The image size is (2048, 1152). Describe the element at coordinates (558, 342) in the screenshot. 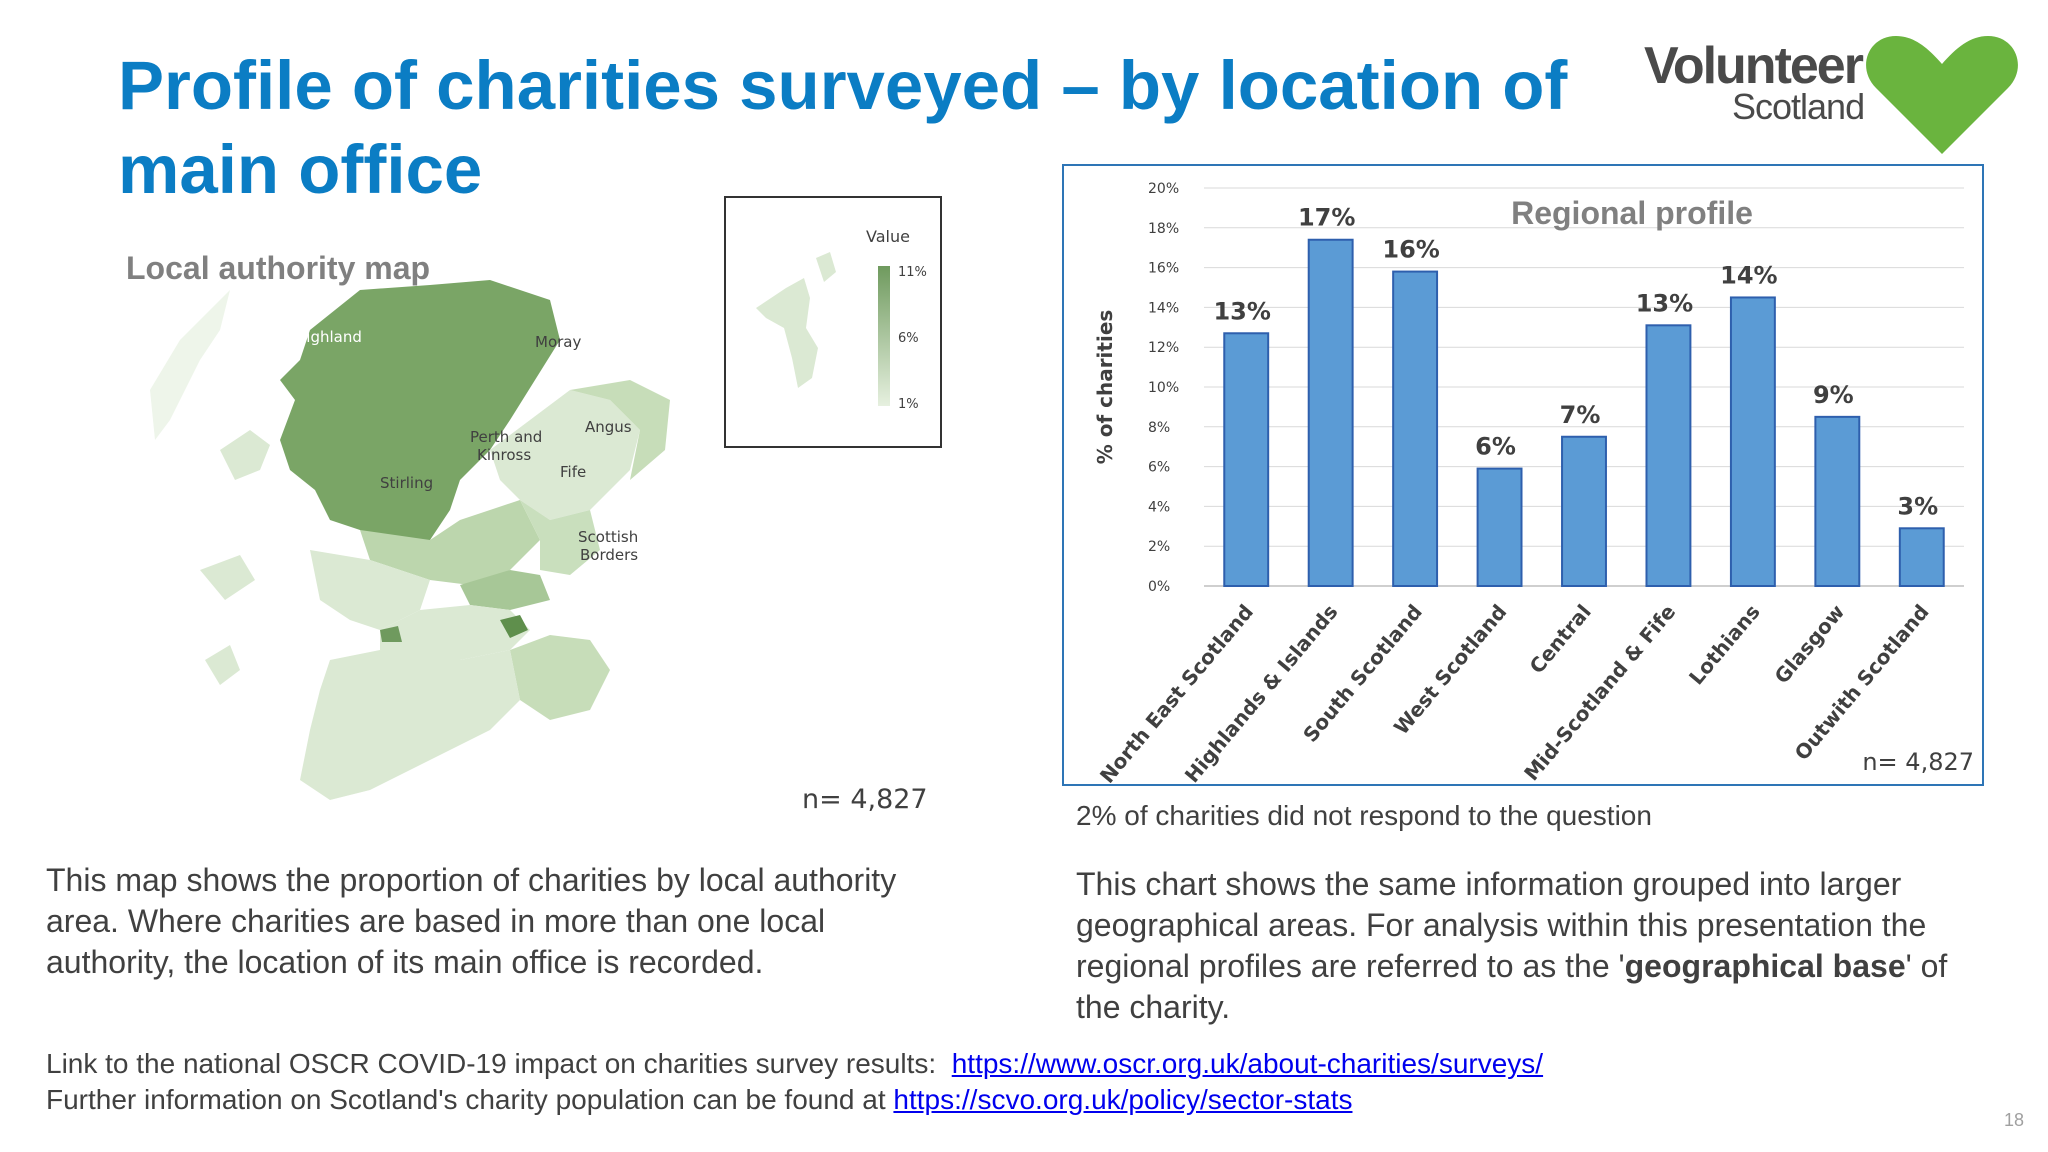

I see `map-label-moray: Moray` at that location.